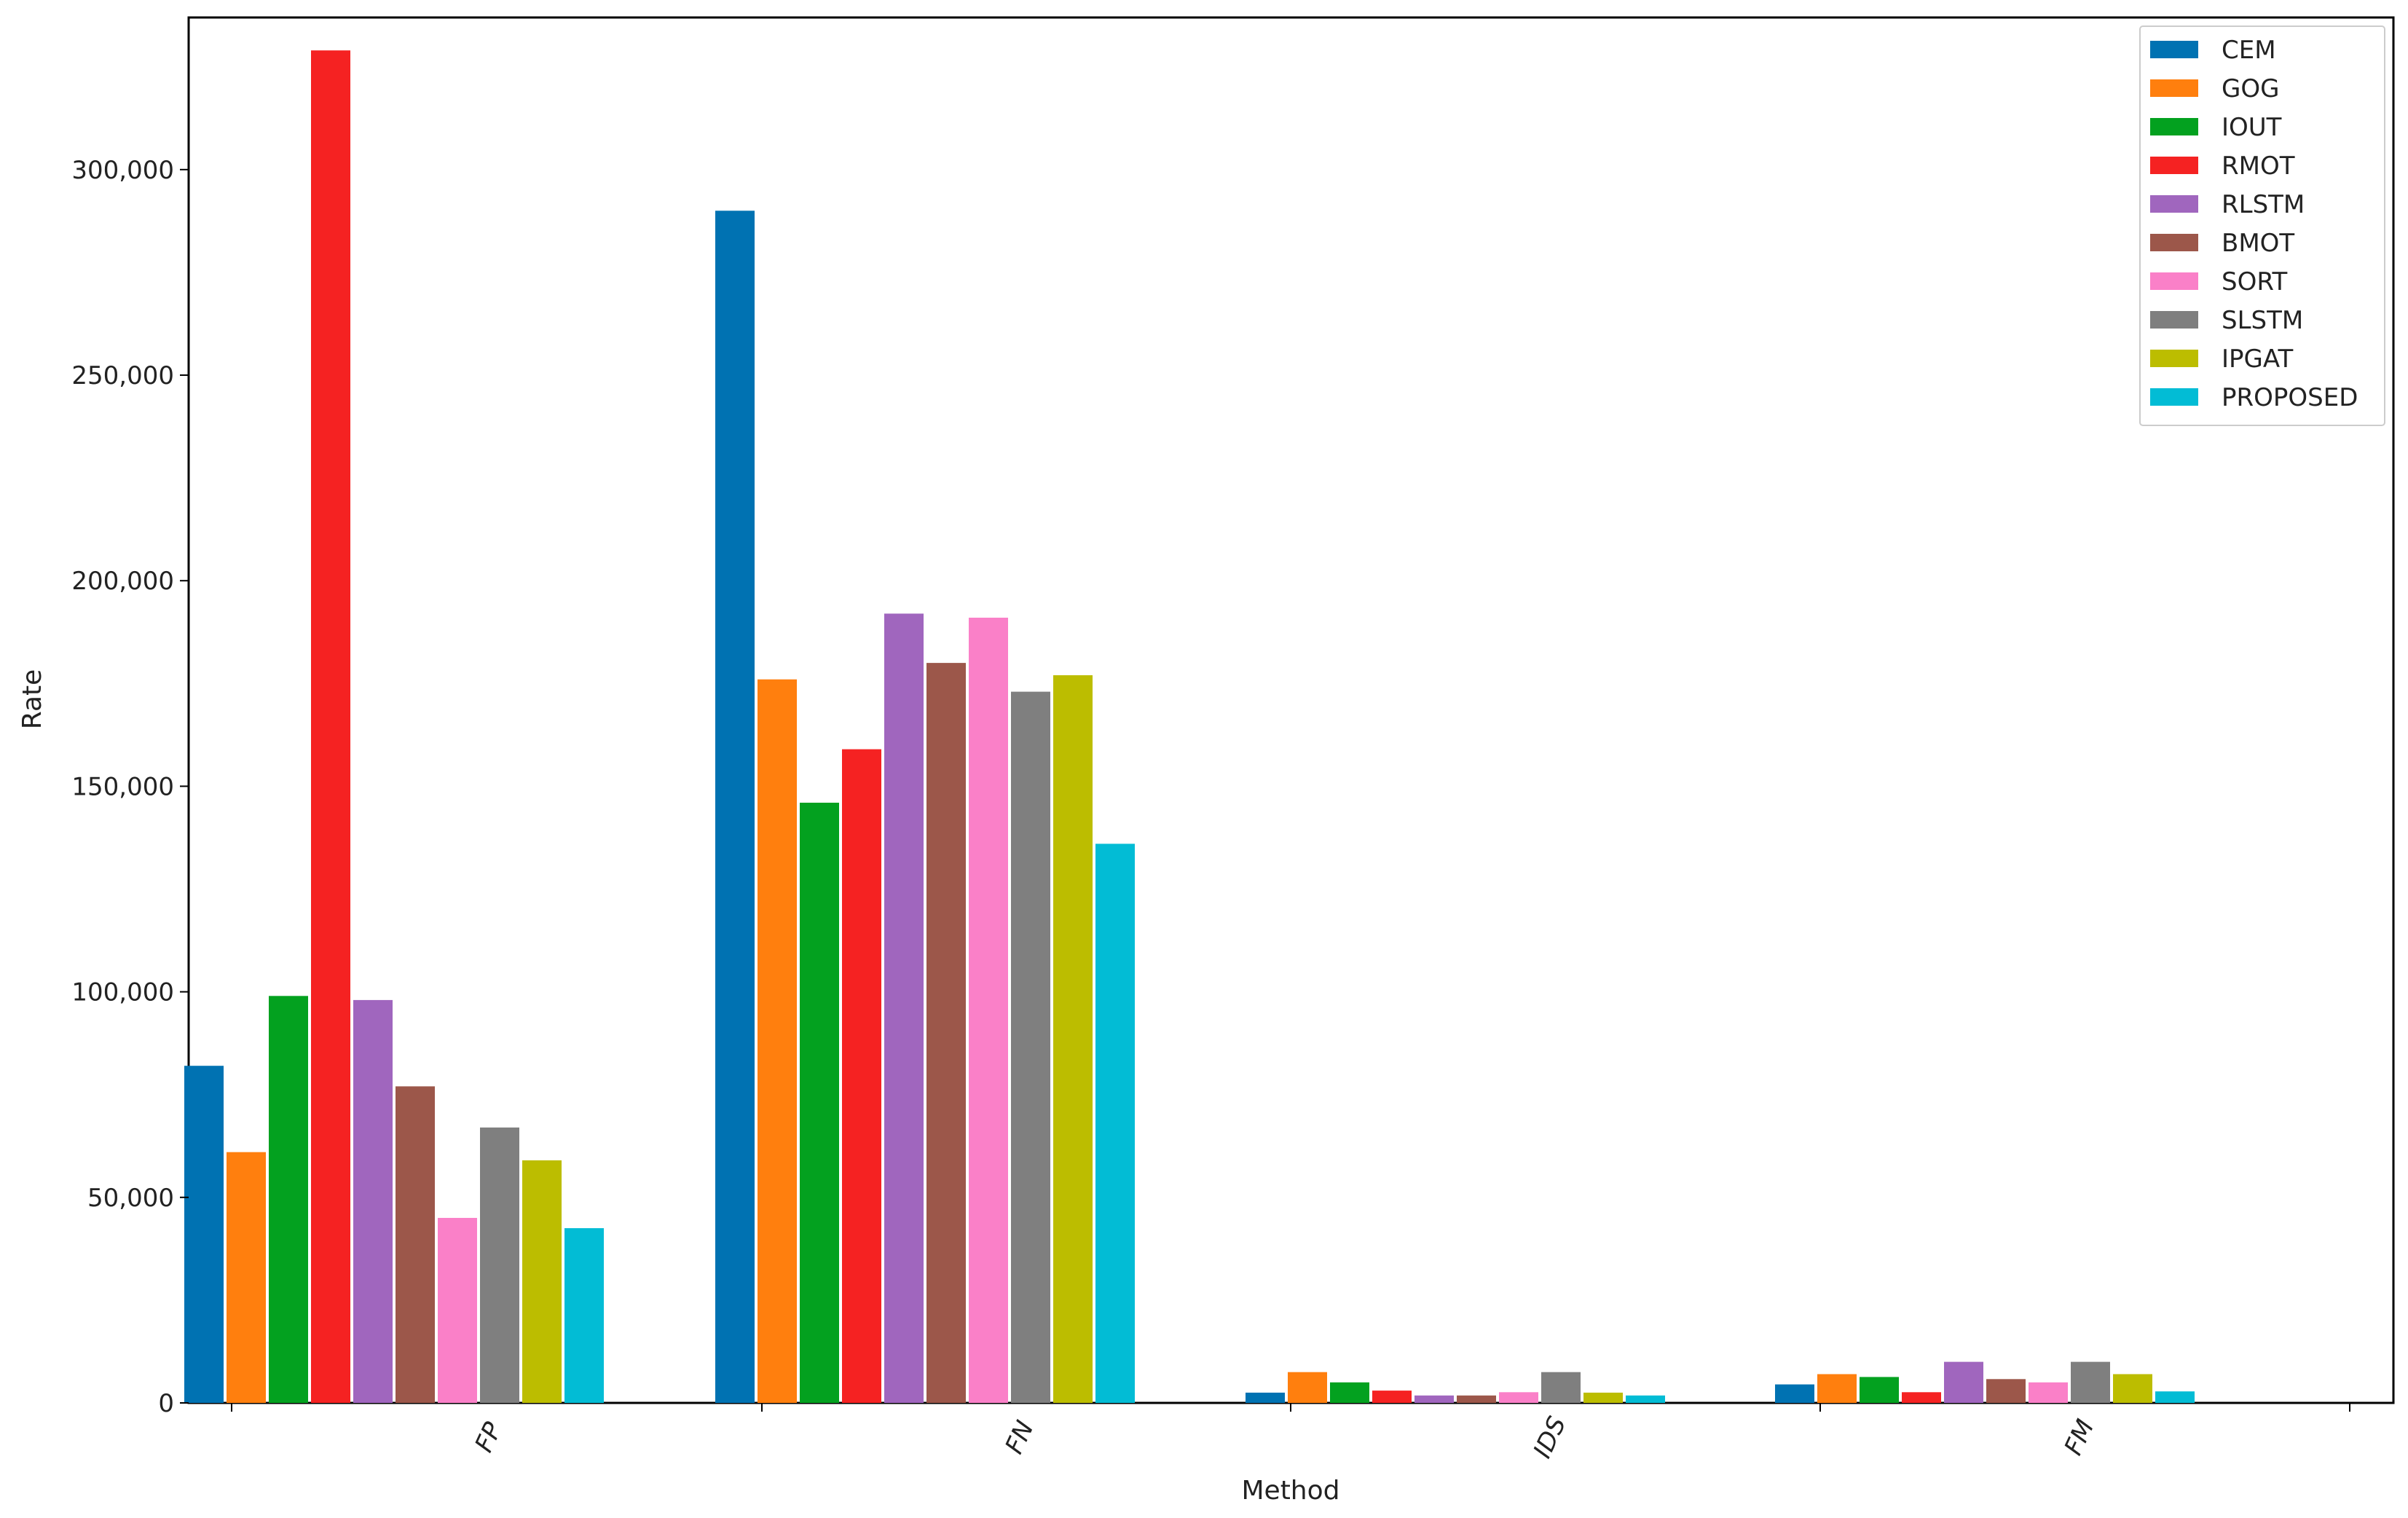 The image size is (2408, 1518). I want to click on bar-iout-fp, so click(288, 1199).